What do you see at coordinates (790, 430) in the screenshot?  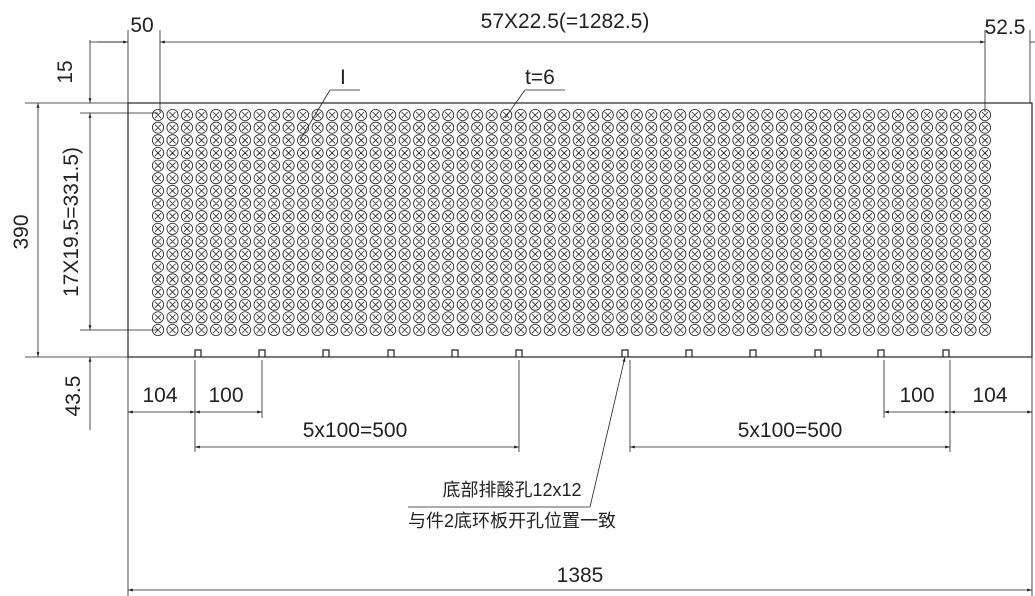 I see `dim-text: 5x100=500` at bounding box center [790, 430].